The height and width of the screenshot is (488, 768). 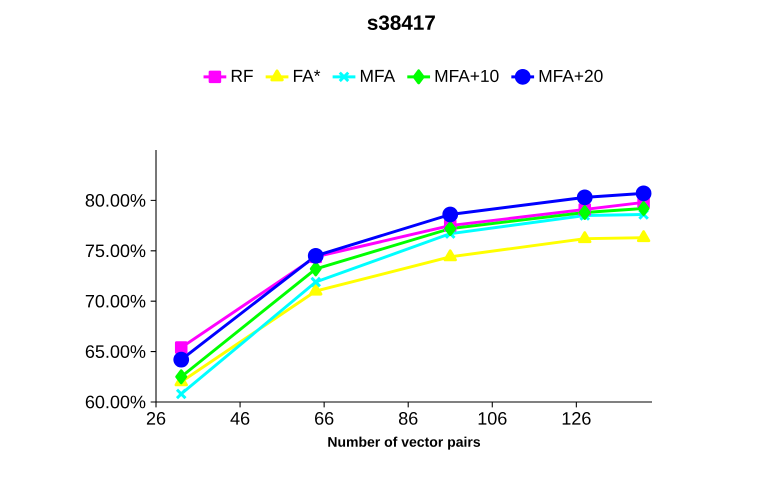 I want to click on legend-label: FA*, so click(x=307, y=76).